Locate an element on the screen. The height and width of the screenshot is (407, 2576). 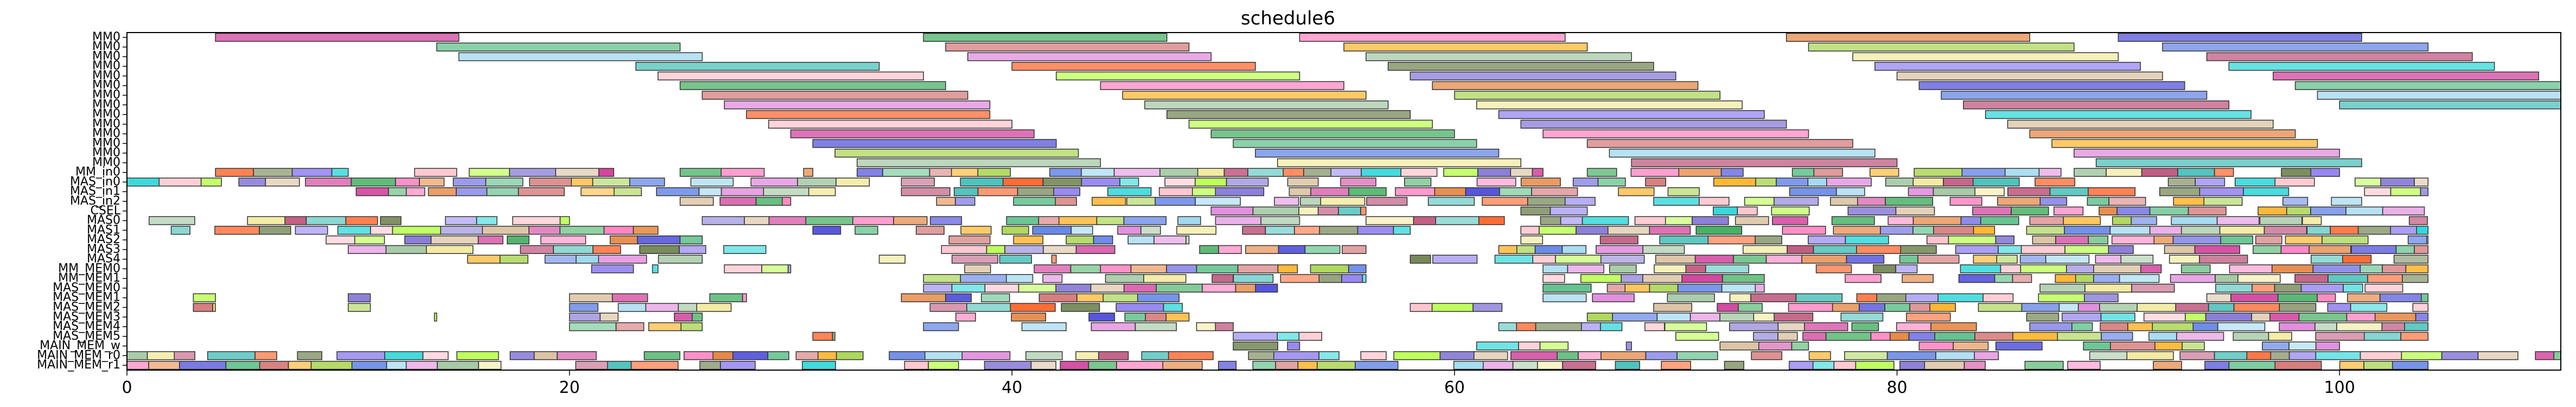
y-tick-label: MAS0 is located at coordinates (103, 220).